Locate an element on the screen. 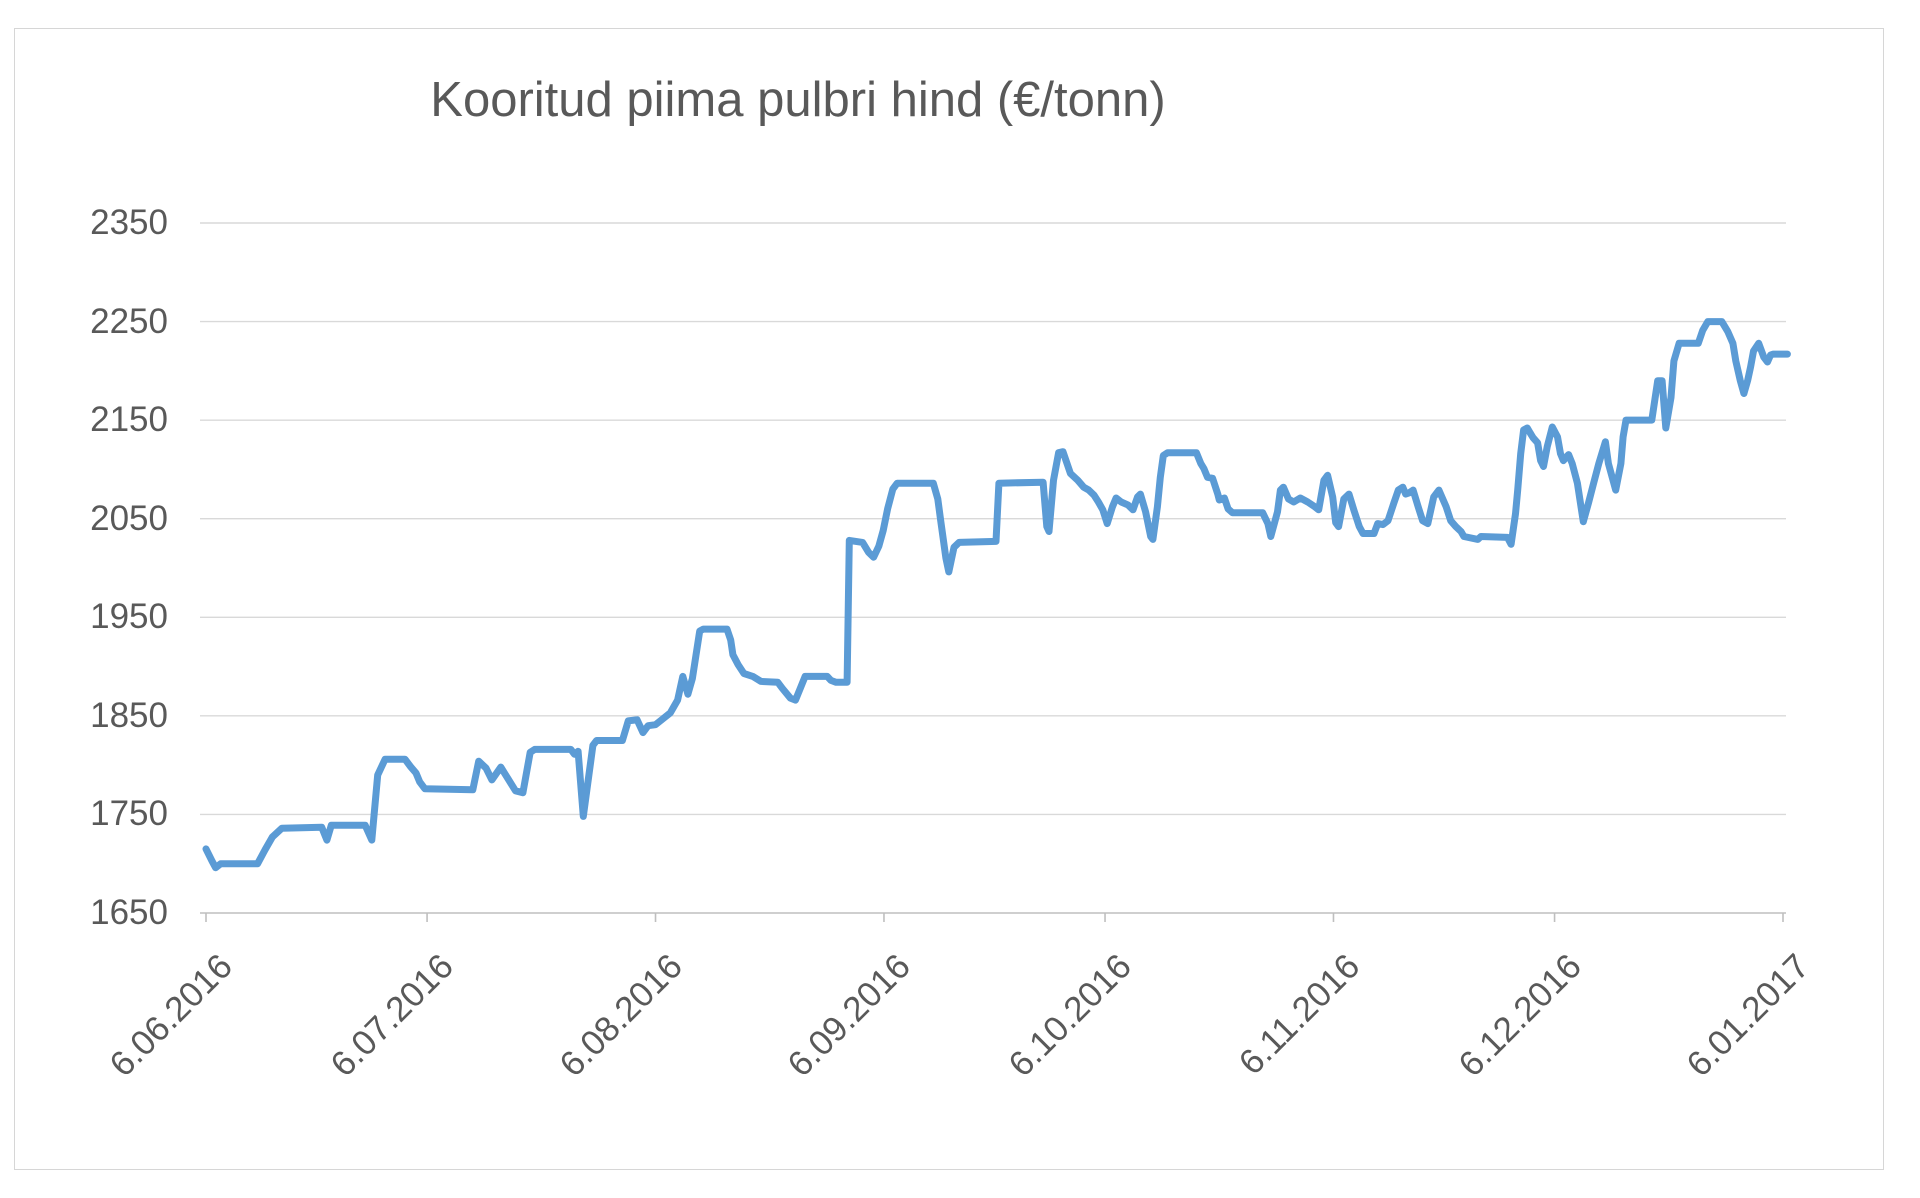 The image size is (1920, 1198). y-tick-label: 2050 is located at coordinates (129, 518).